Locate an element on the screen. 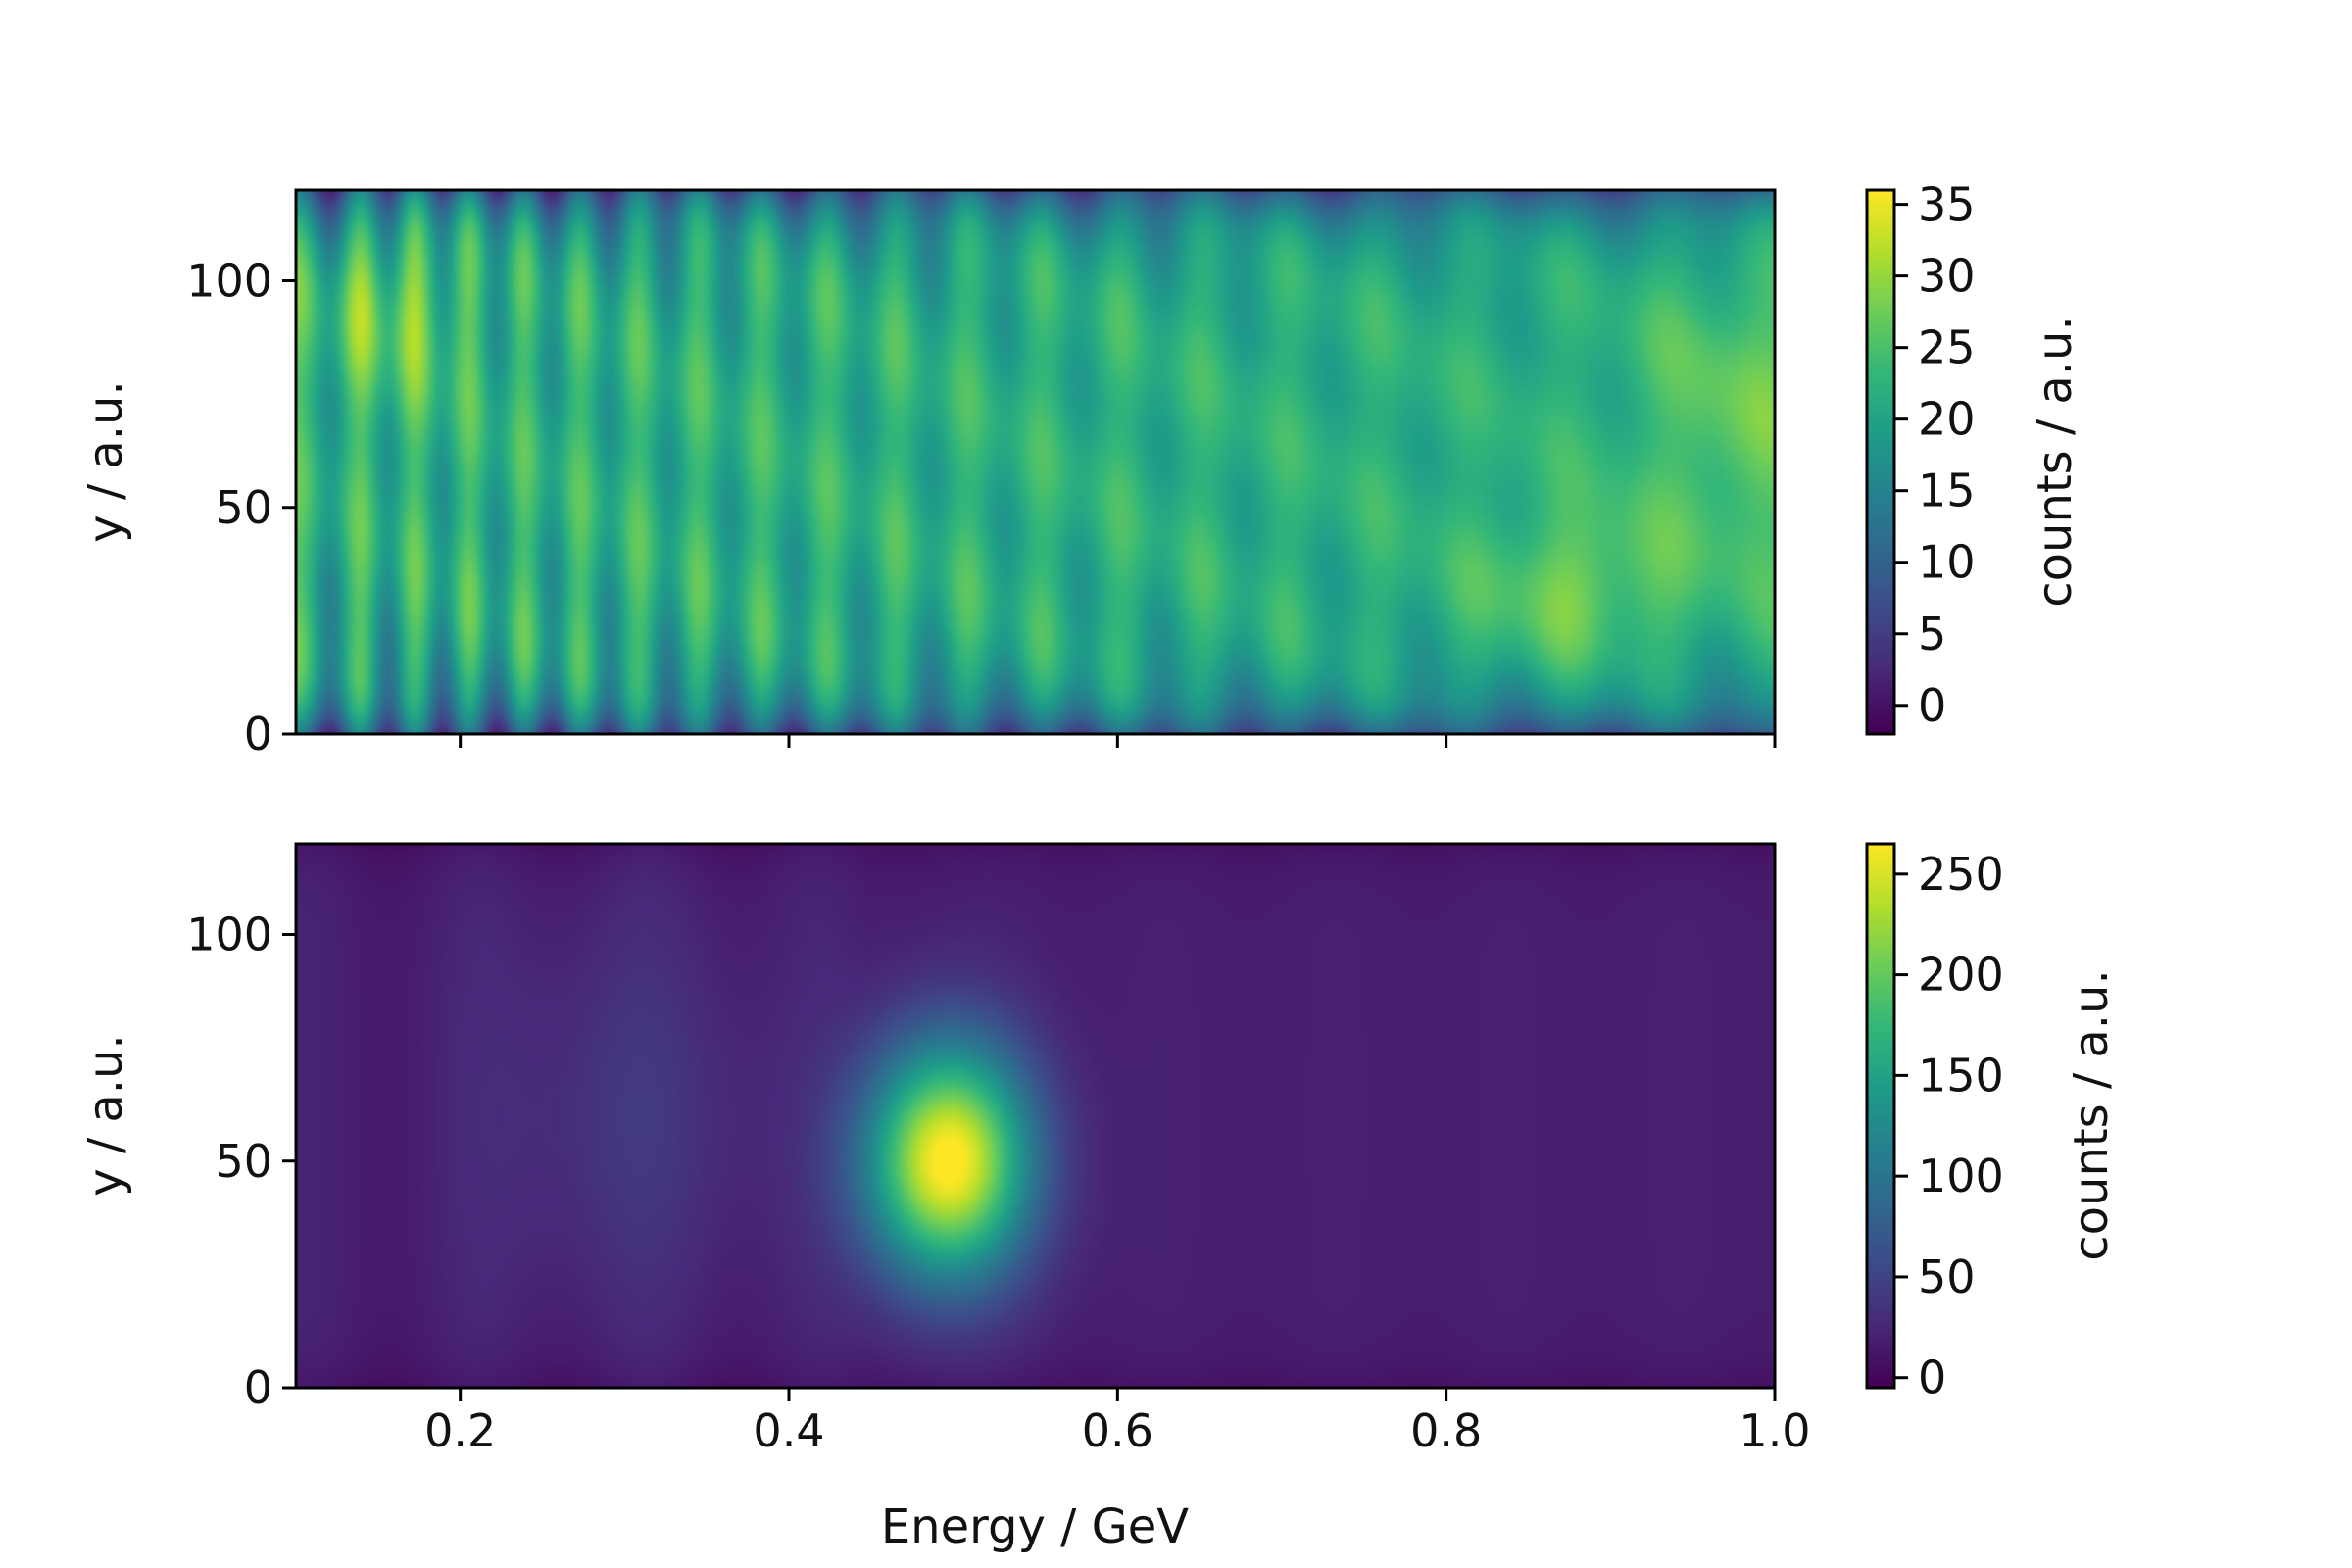 This screenshot has height=1568, width=2352. bot-colorbar-tick-label: 100 is located at coordinates (1961, 1176).